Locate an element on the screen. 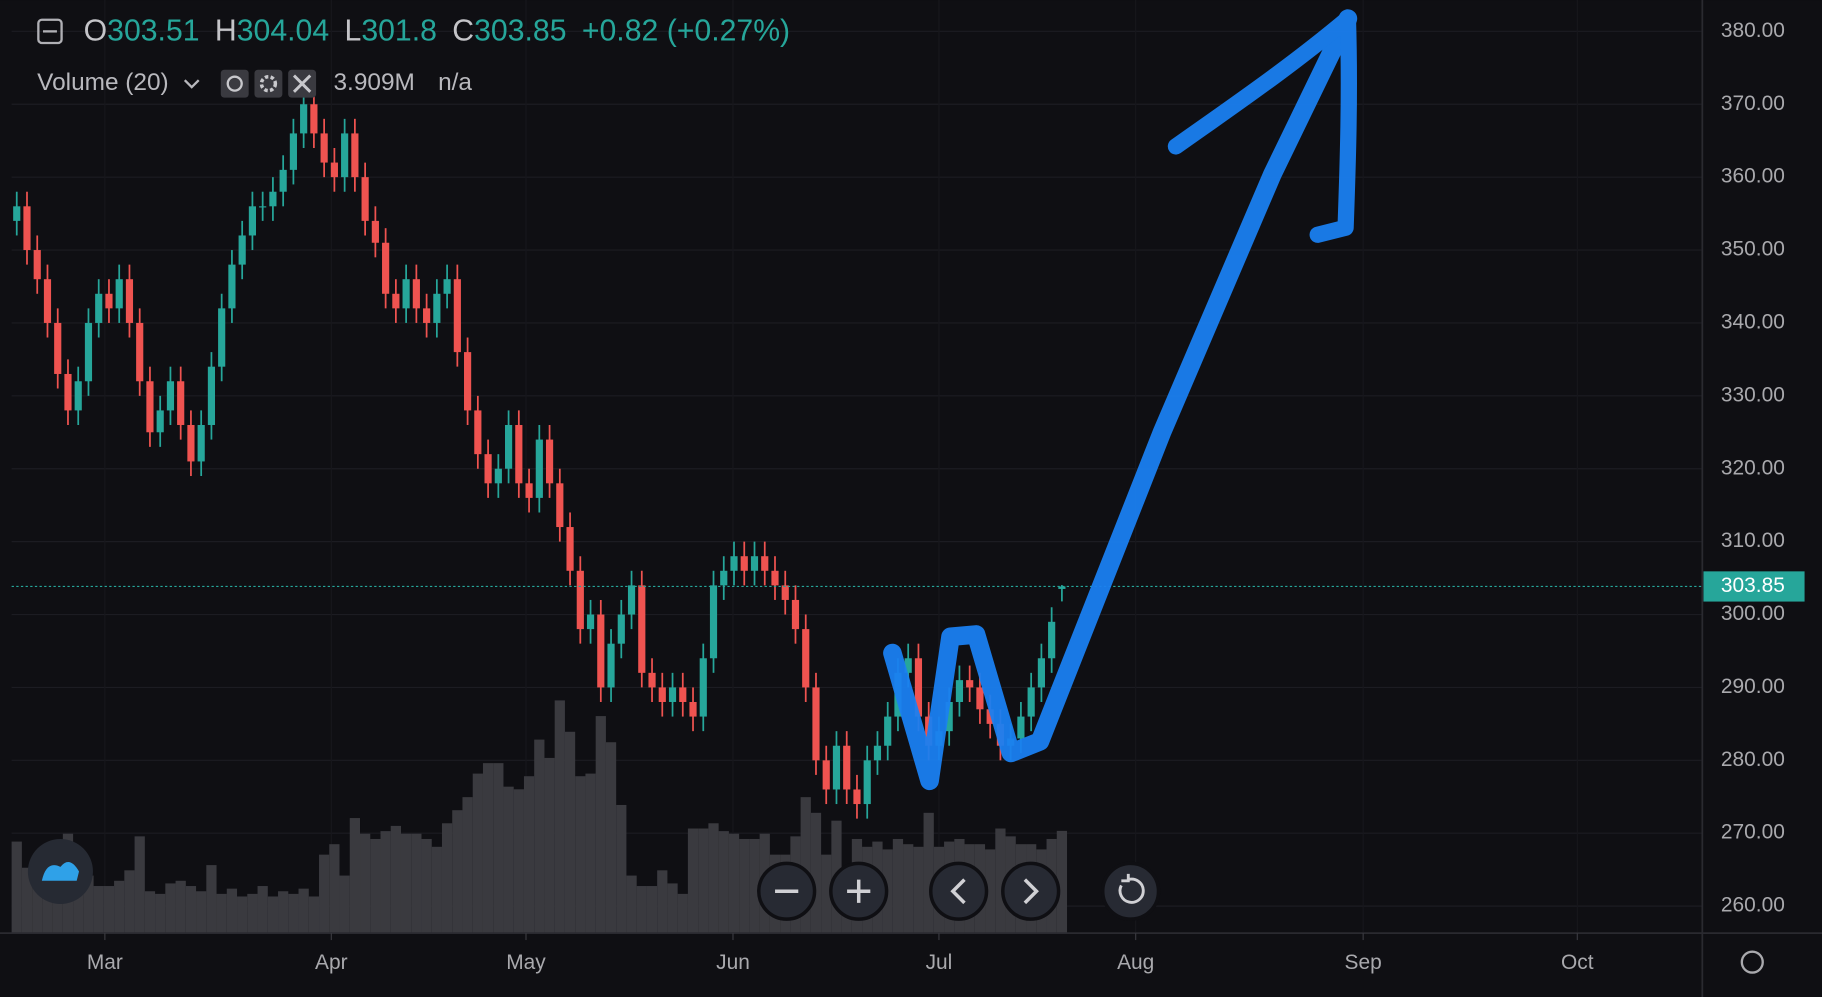 This screenshot has height=997, width=1822. collapse-button is located at coordinates (50, 31).